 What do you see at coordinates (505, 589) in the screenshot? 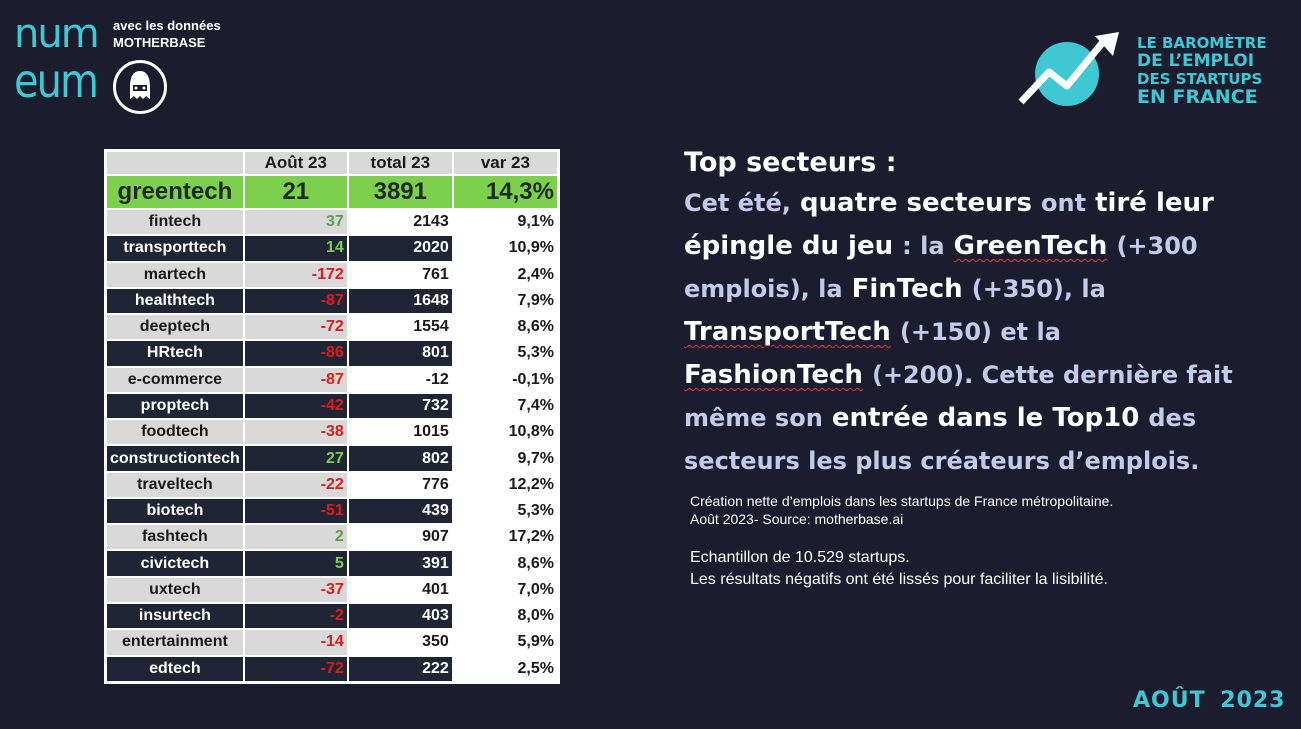
I see `cell-var: 7,0%` at bounding box center [505, 589].